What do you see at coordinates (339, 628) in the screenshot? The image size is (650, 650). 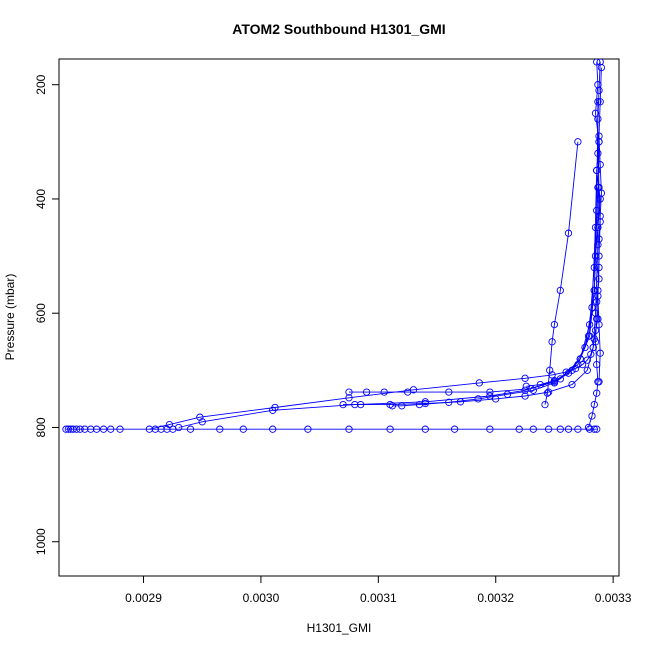 I see `x-axis-label: H1301_GMI` at bounding box center [339, 628].